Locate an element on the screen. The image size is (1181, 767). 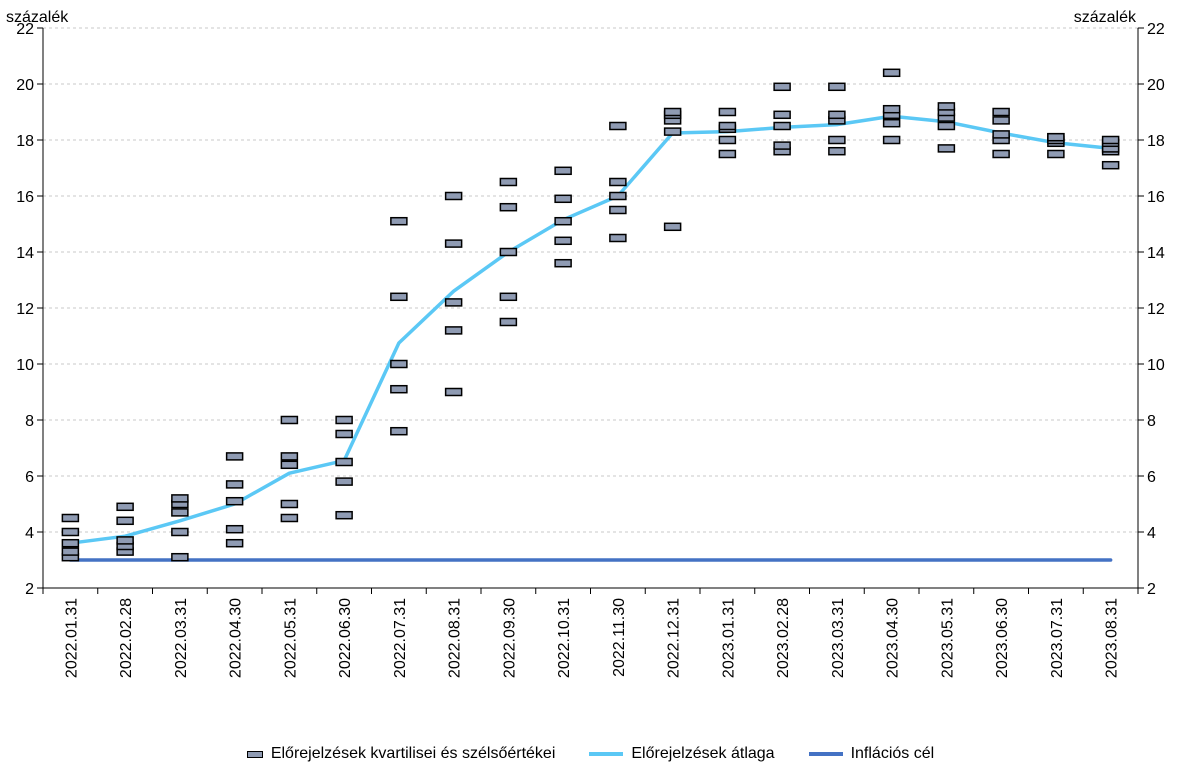
x-tick-label: 2022.07.31 is located at coordinates (400, 638).